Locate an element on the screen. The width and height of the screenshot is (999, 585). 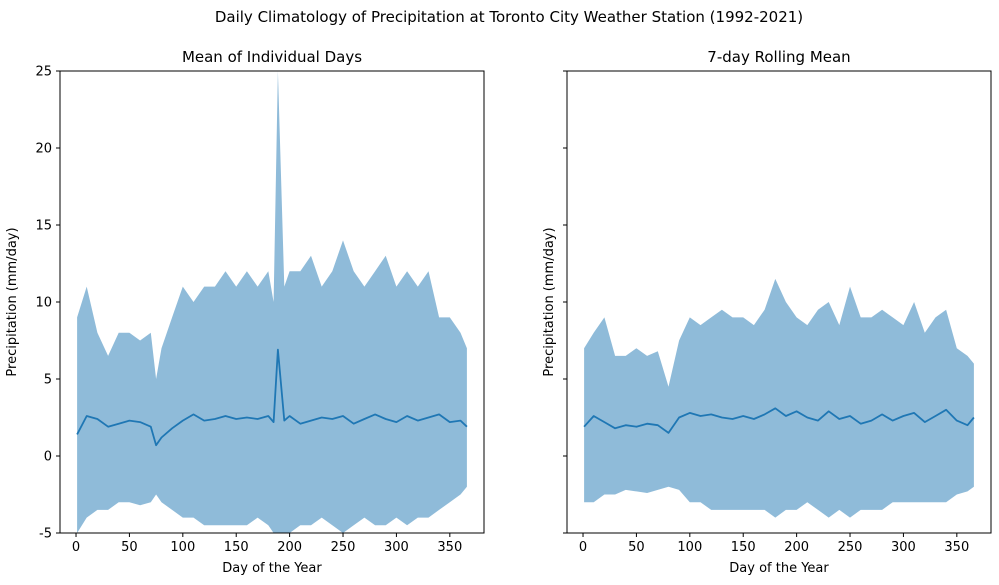
y-tick-label: 25 is located at coordinates (43, 72).